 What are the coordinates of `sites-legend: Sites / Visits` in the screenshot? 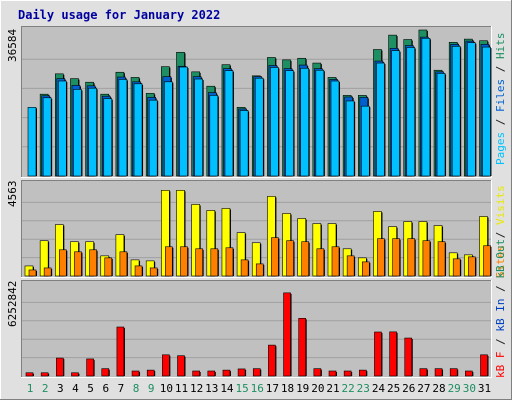 It's located at (500, 231).